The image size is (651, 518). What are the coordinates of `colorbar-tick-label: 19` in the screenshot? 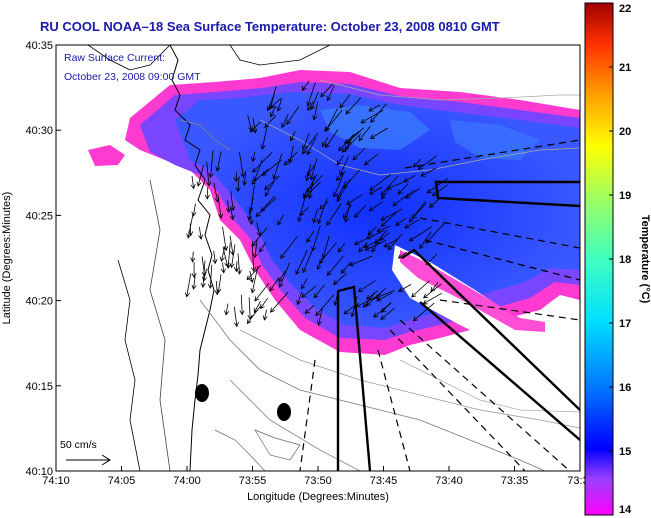 It's located at (625, 196).